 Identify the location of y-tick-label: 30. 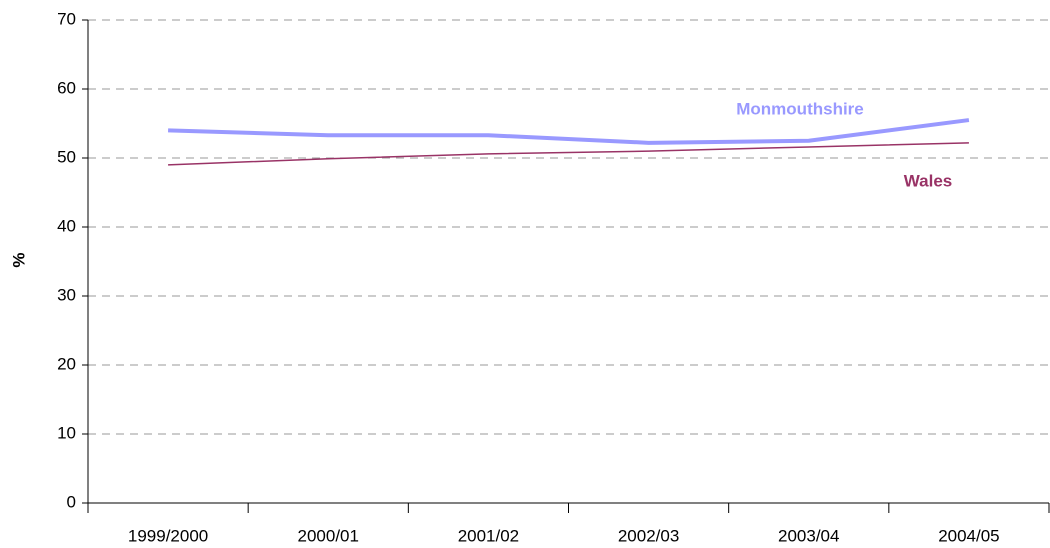
(66, 294).